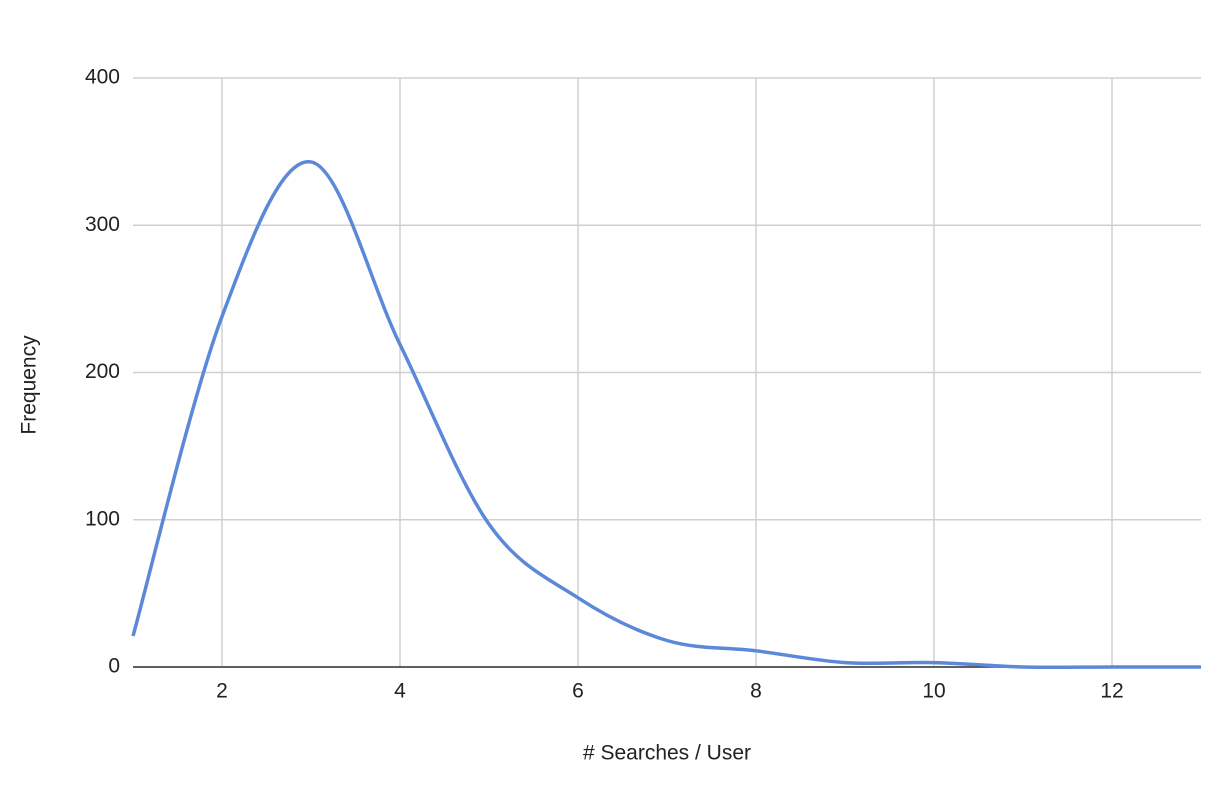 This screenshot has width=1228, height=788. Describe the element at coordinates (933, 691) in the screenshot. I see `x-tick-label: 10` at that location.